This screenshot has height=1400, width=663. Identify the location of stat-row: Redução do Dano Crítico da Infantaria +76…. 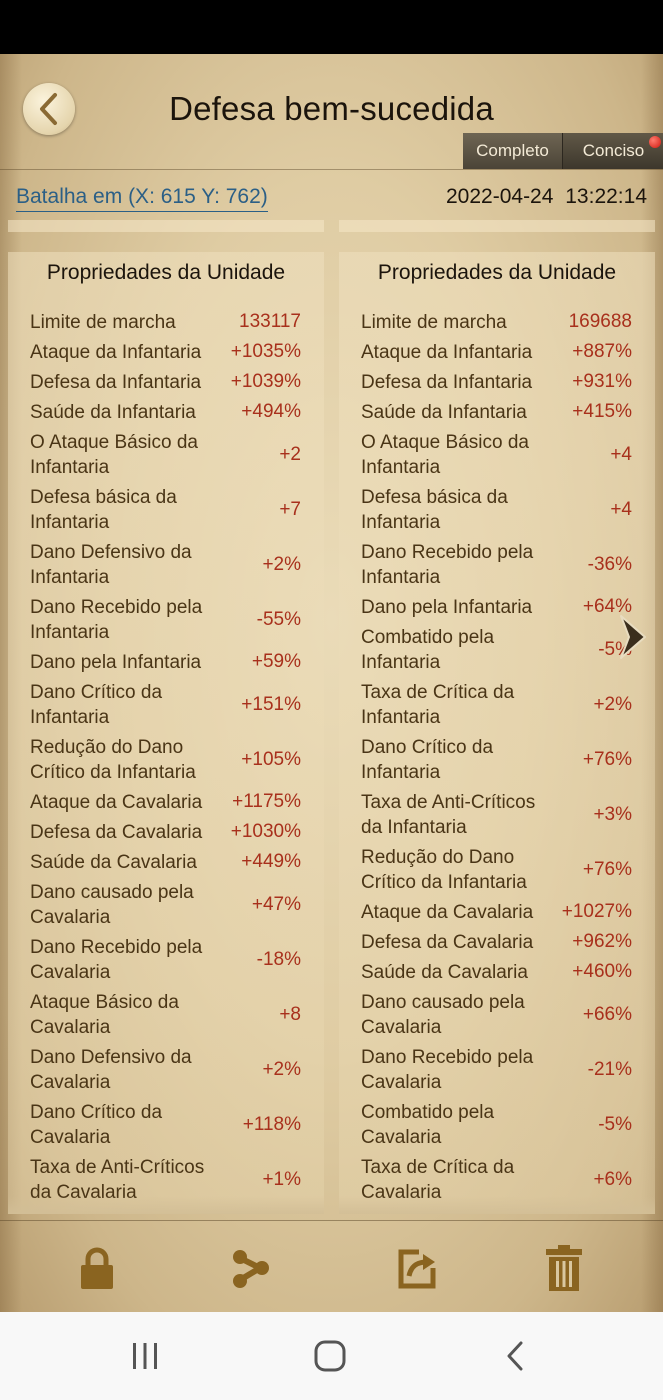
(496, 869).